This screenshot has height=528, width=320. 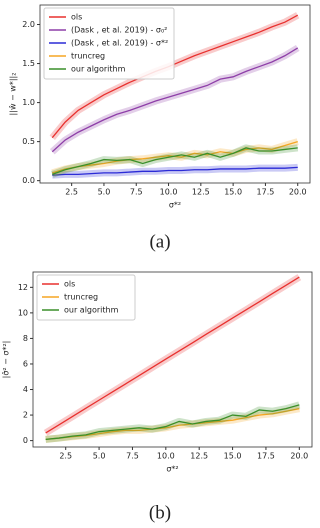 What do you see at coordinates (159, 241) in the screenshot?
I see `caption: (a)` at bounding box center [159, 241].